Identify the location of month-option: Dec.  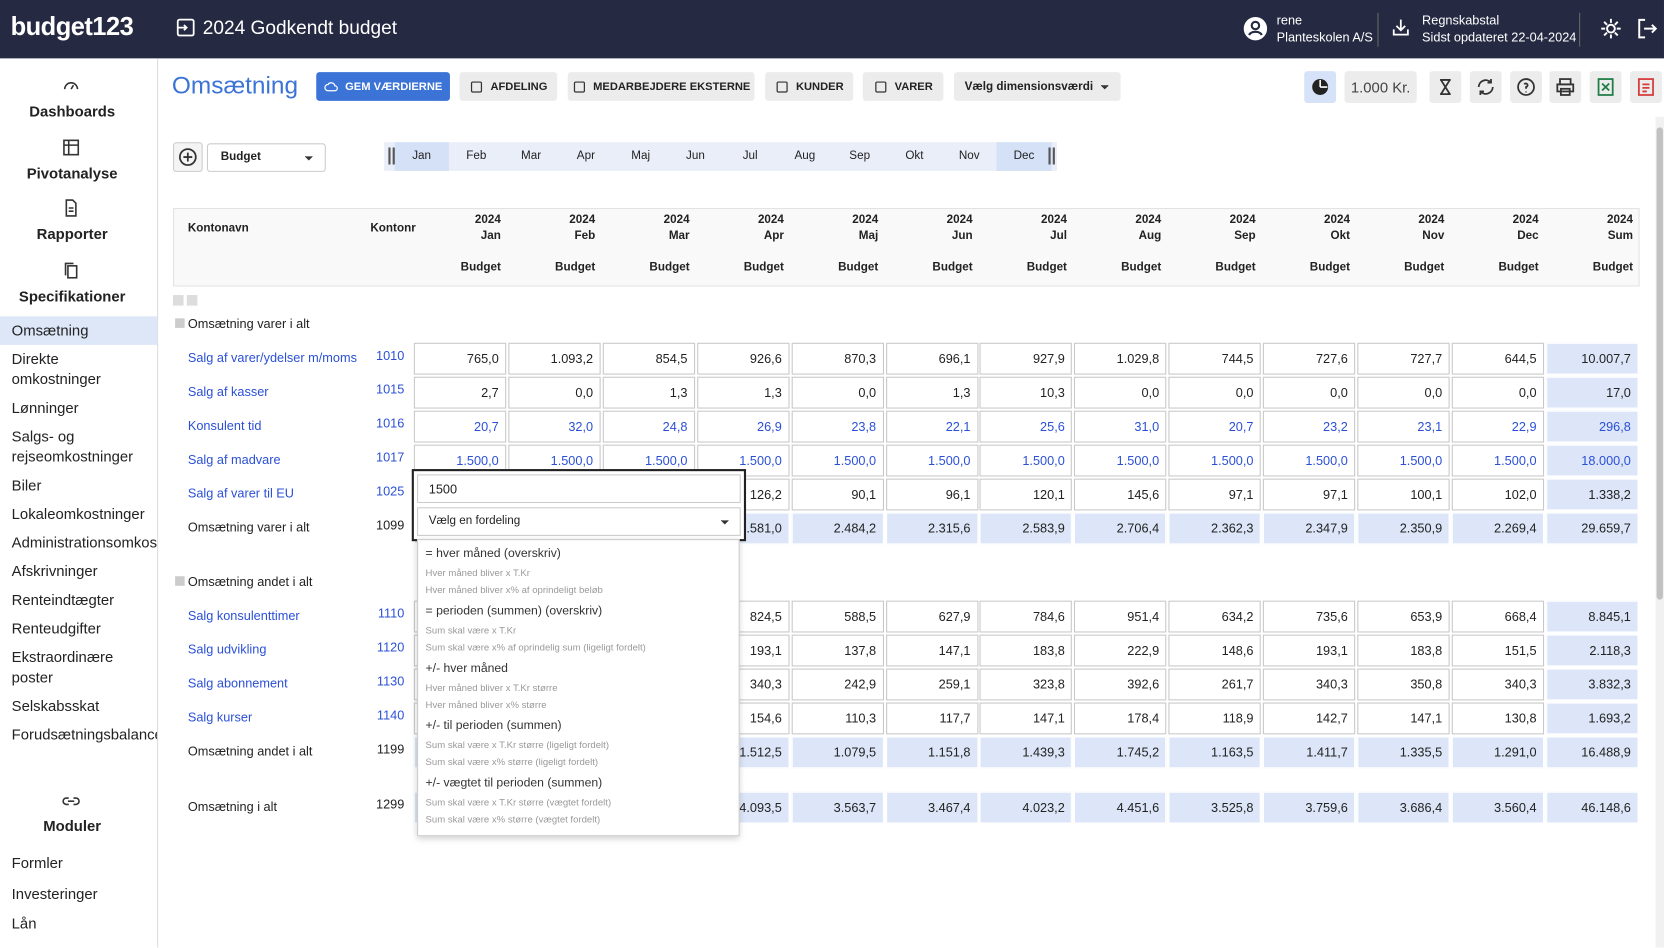
(1024, 156).